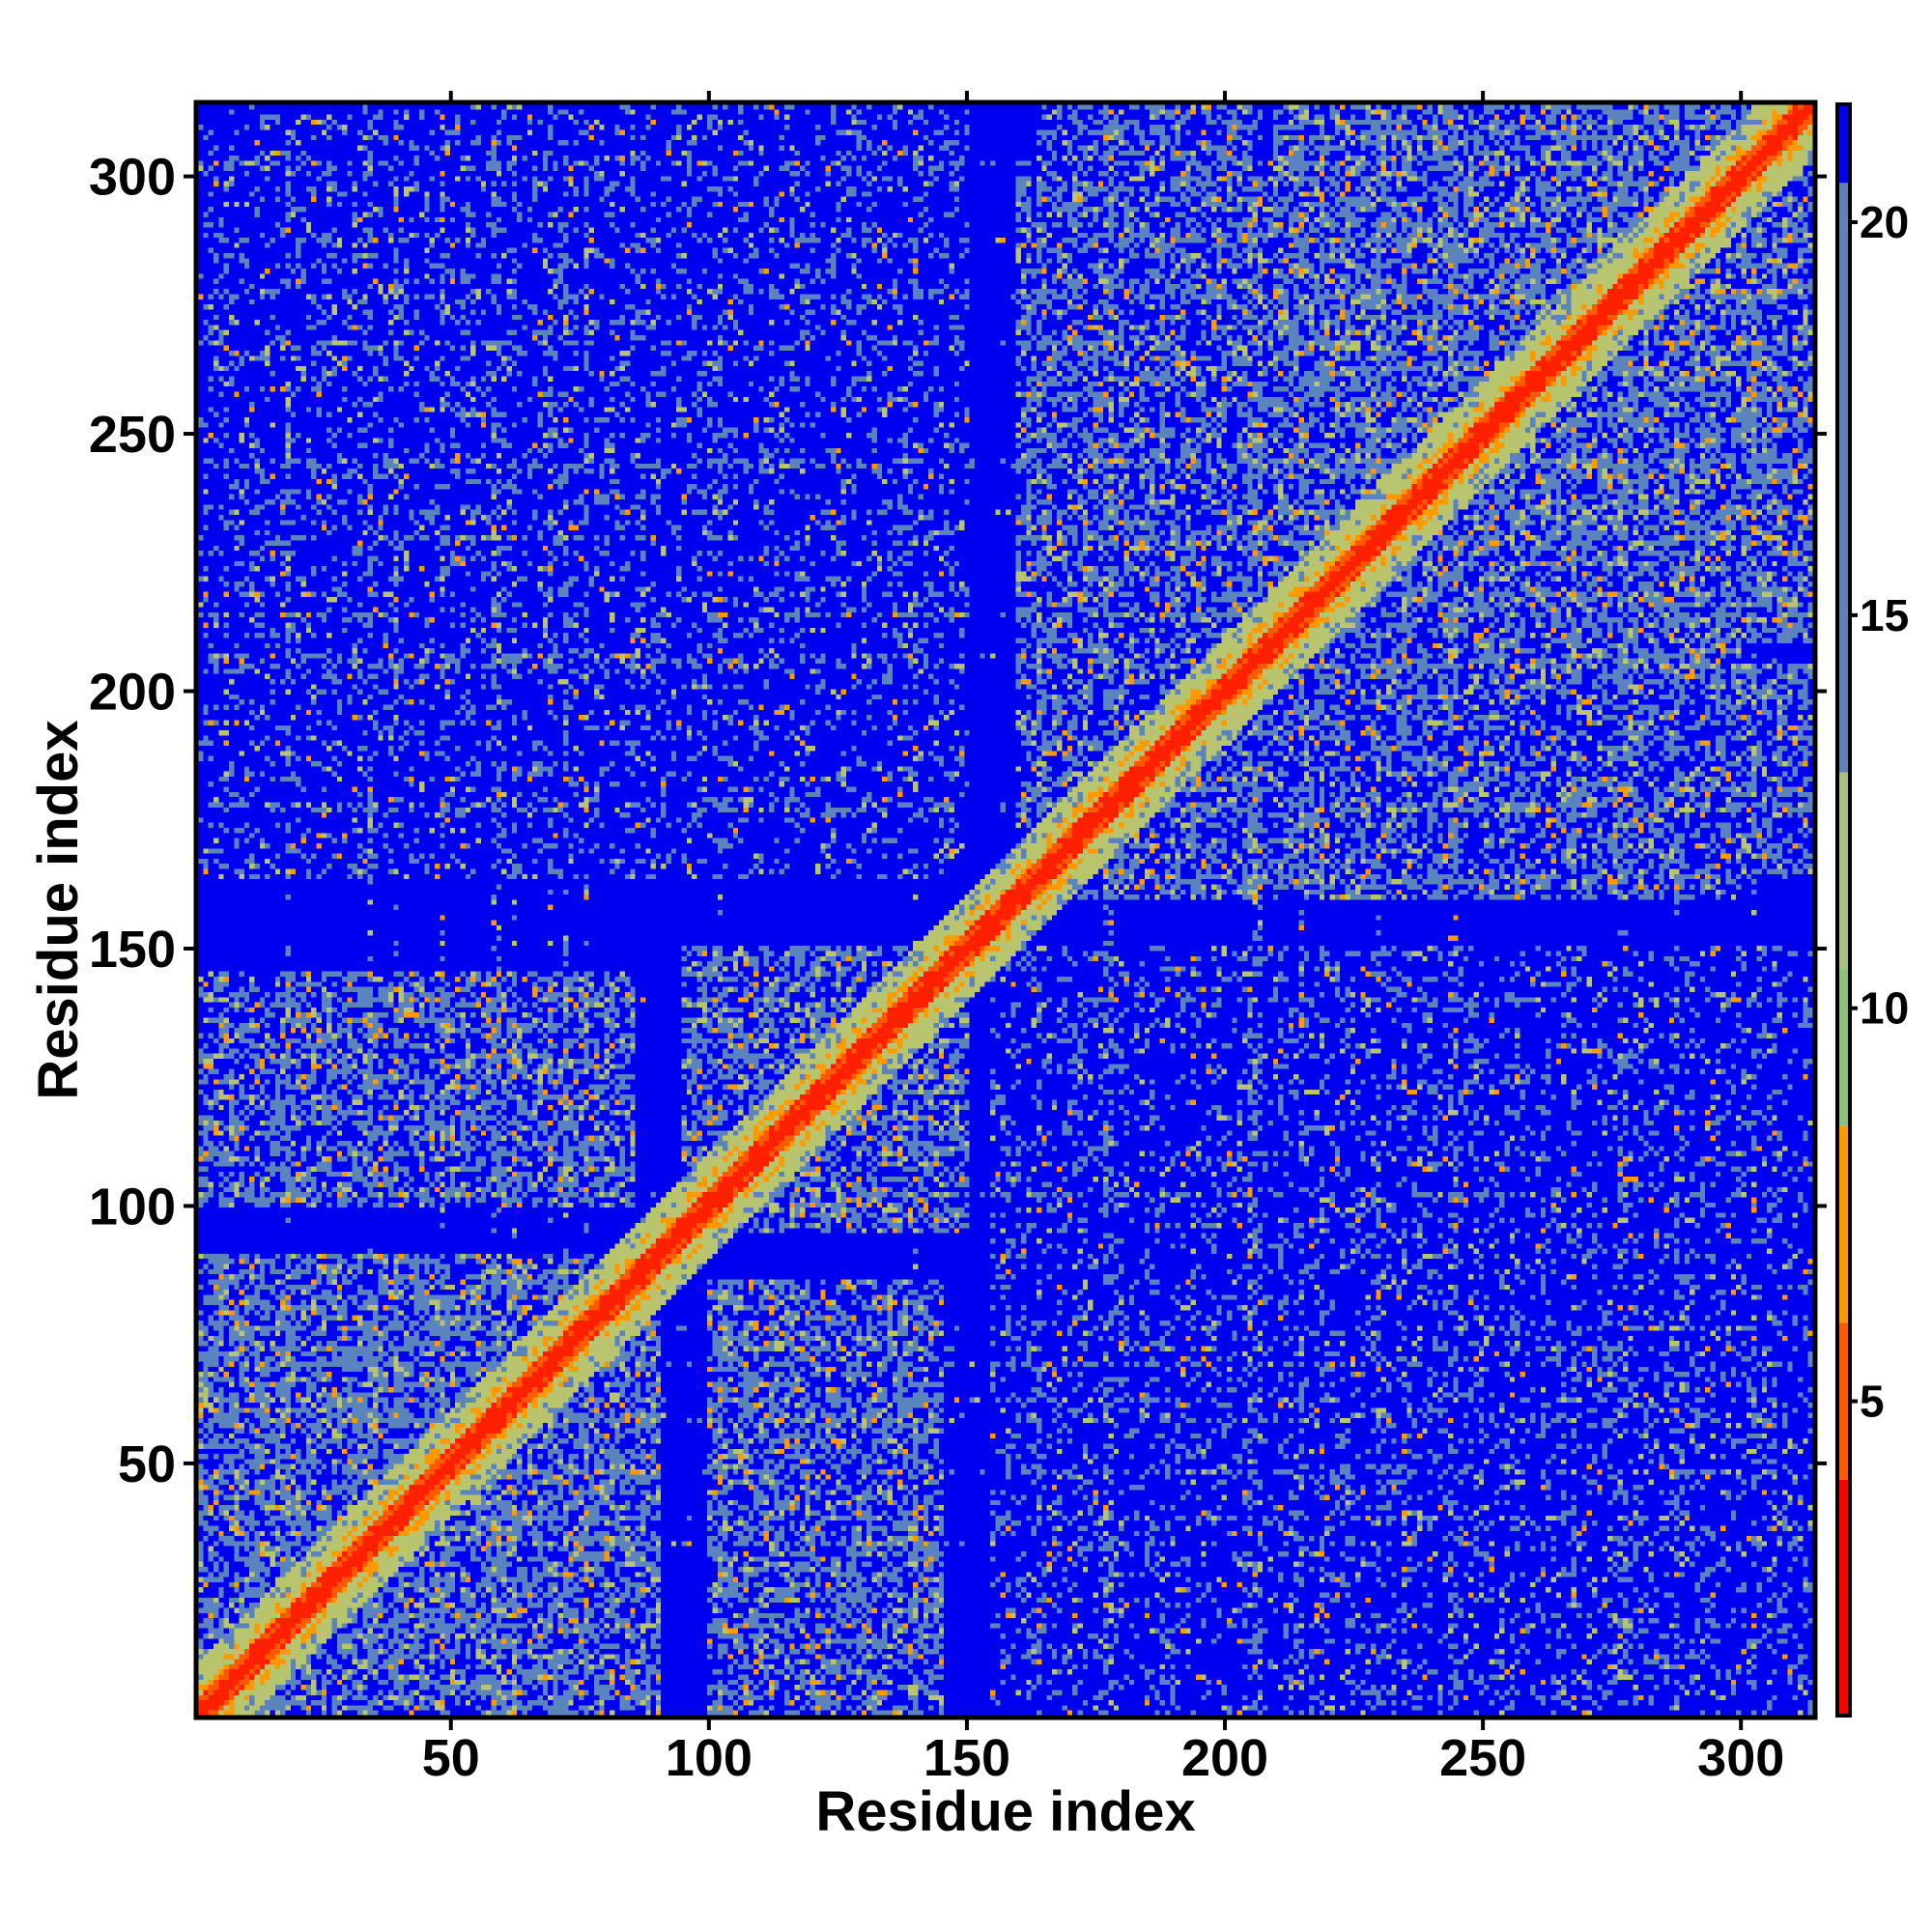  What do you see at coordinates (132, 1207) in the screenshot?
I see `y-tick-label: 100` at bounding box center [132, 1207].